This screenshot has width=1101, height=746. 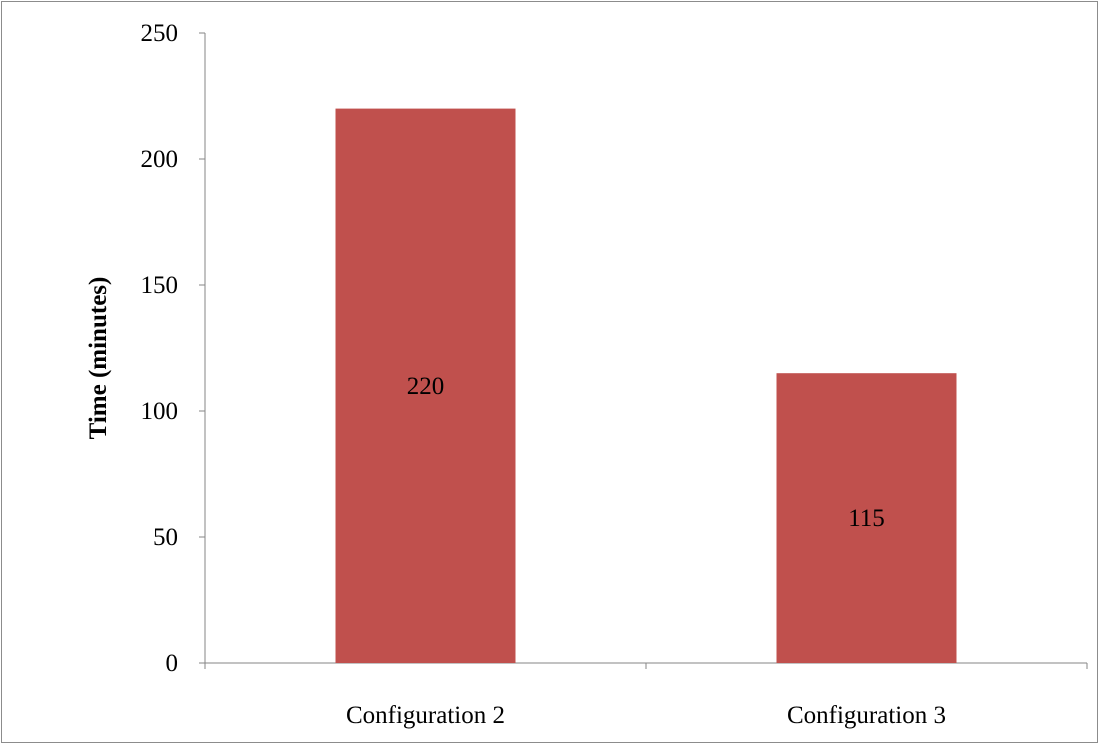 What do you see at coordinates (646, 695) in the screenshot?
I see `x-axis: Configuration 2 Configuration 3` at bounding box center [646, 695].